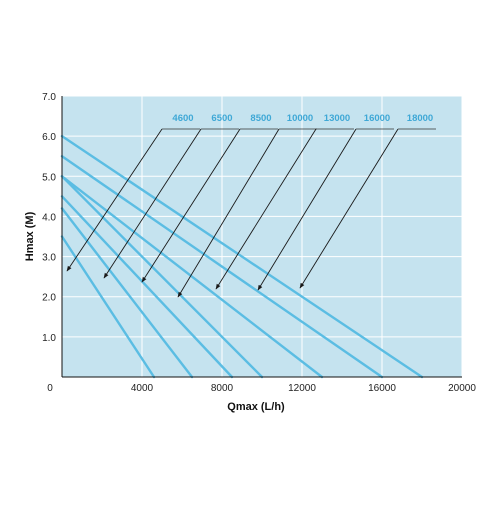  I want to click on legend-label-10000: 10000, so click(300, 118).